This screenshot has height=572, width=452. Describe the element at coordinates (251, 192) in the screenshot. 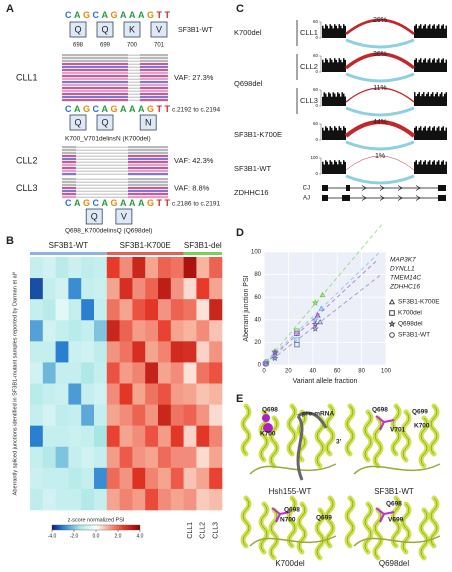

I see `gene-label: ZDHHC16` at that location.